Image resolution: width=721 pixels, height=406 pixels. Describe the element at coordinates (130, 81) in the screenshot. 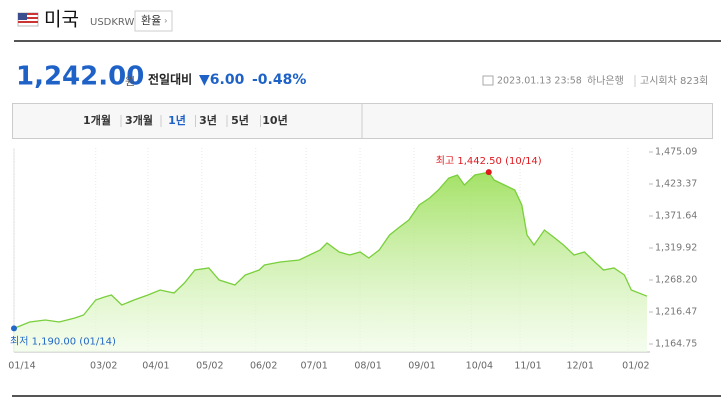

I see `unit: 원` at that location.